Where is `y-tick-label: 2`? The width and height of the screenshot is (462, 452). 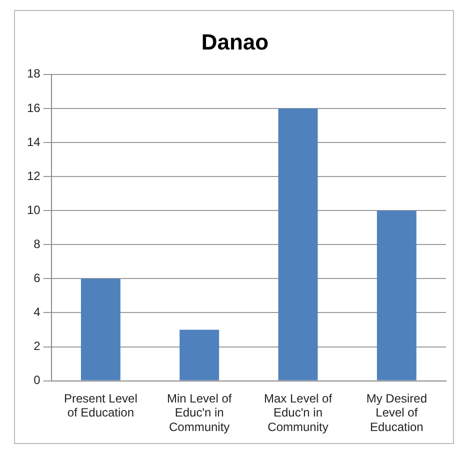 y-tick-label: 2 is located at coordinates (37, 346).